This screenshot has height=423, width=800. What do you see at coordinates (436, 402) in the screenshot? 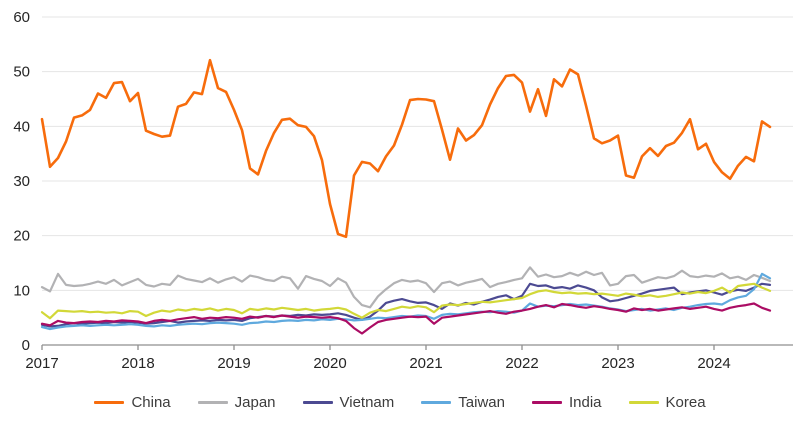
I see `legend-swatch-taiwan` at bounding box center [436, 402].